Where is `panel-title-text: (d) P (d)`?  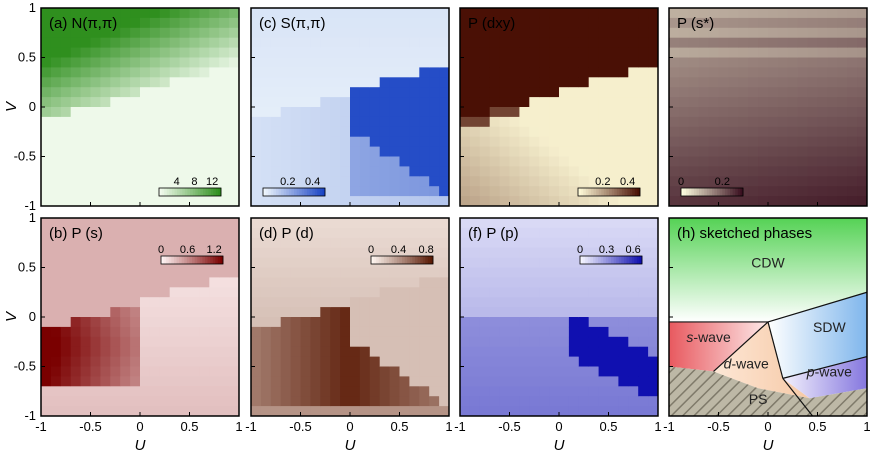 panel-title-text: (d) P (d) is located at coordinates (286, 233).